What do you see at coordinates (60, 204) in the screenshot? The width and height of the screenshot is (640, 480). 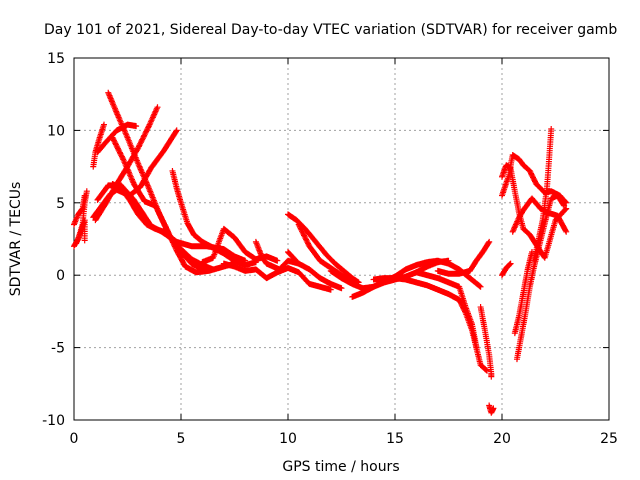 I see `y-tick-label: 5` at bounding box center [60, 204].